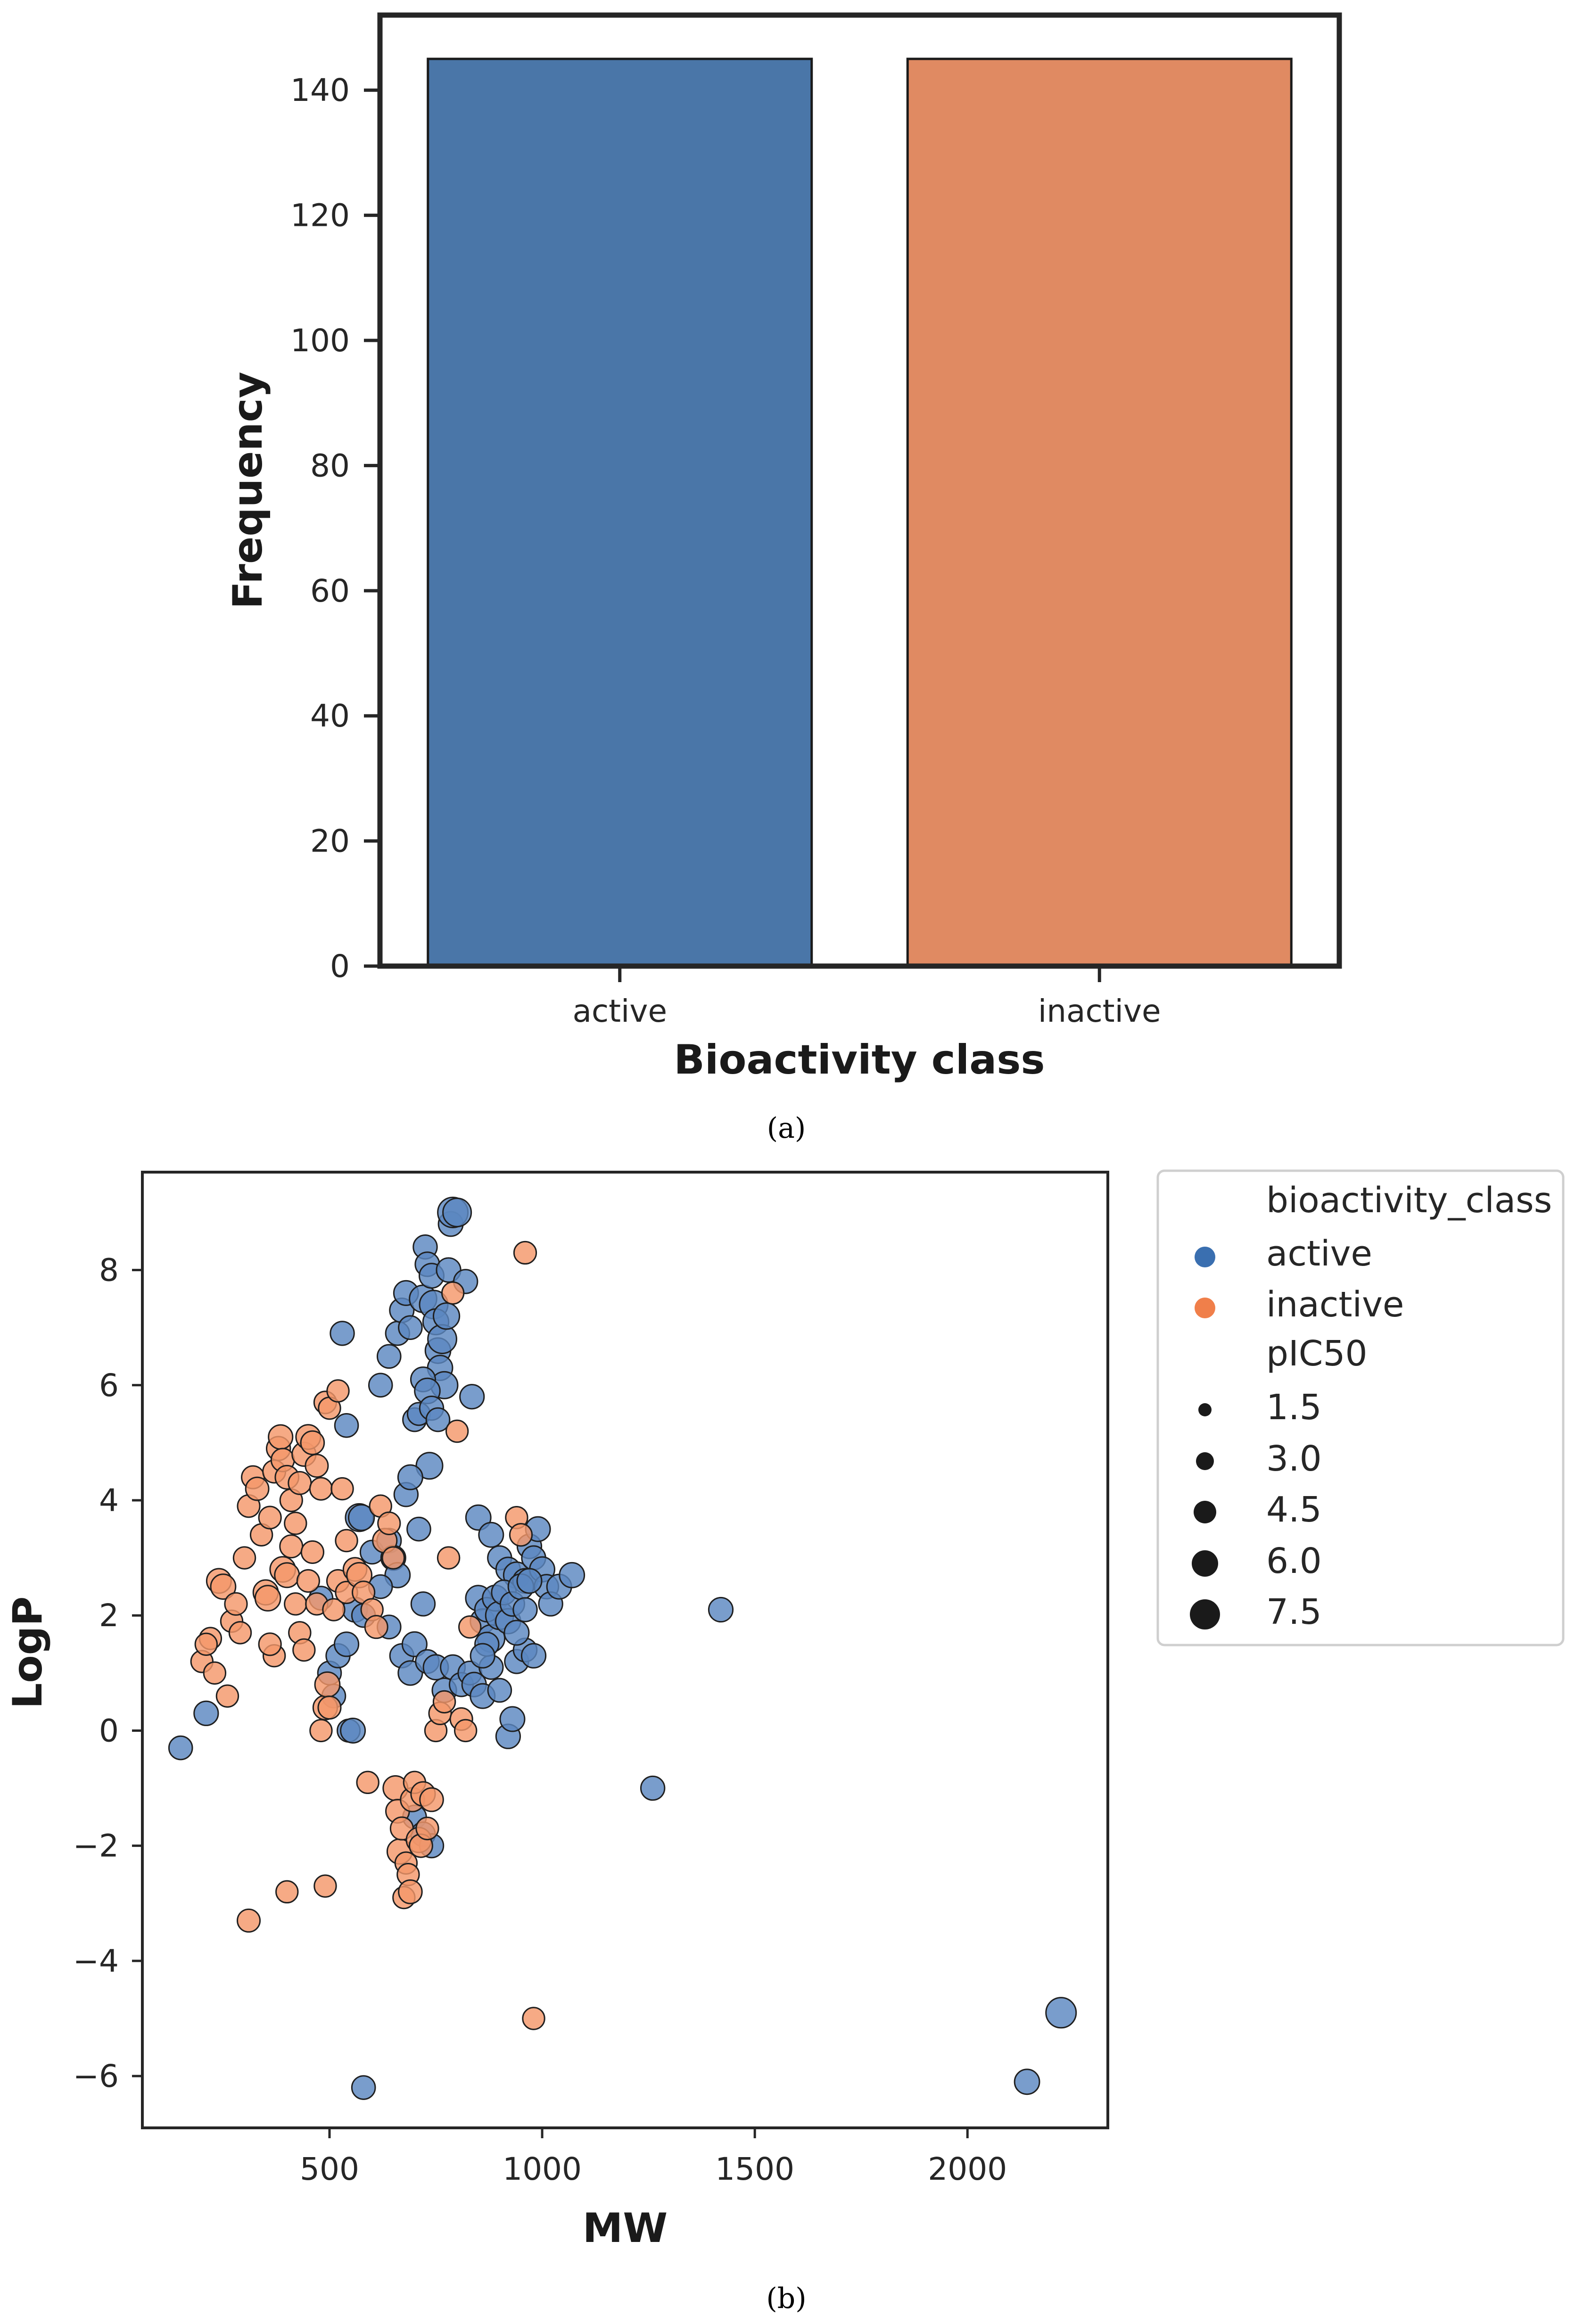 The width and height of the screenshot is (1575, 2324). I want to click on scatter-y-tick-label: −4, so click(96, 1961).